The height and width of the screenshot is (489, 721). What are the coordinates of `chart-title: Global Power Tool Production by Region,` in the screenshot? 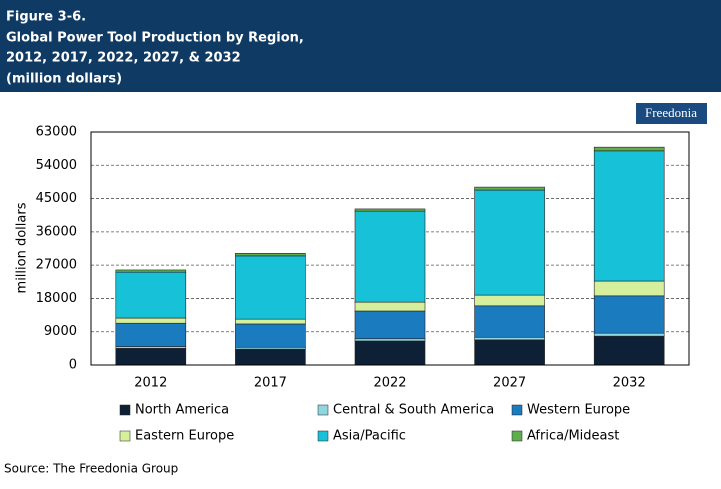 It's located at (155, 38).